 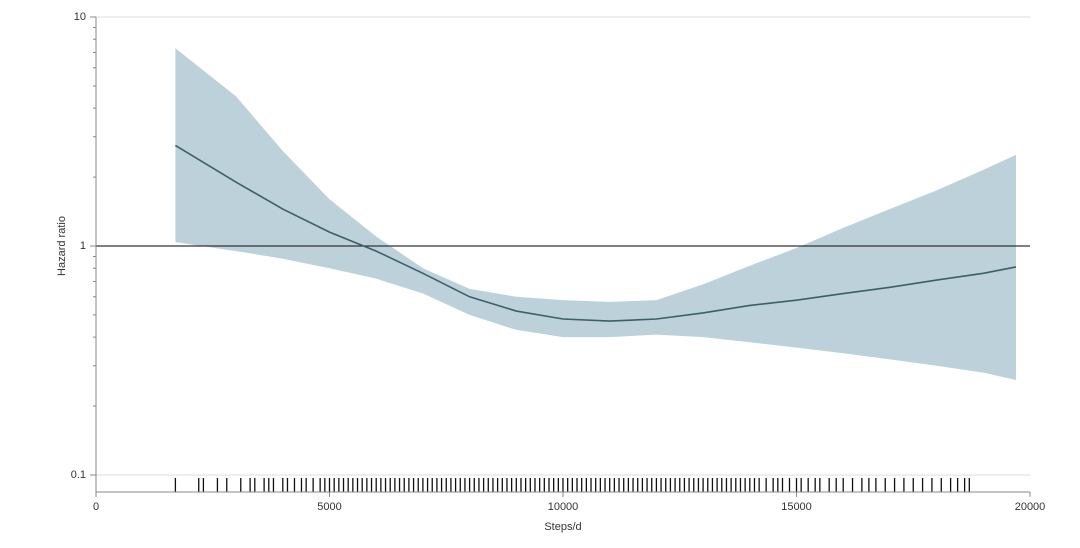 I want to click on y-tick-label: 0.1, so click(x=78, y=475).